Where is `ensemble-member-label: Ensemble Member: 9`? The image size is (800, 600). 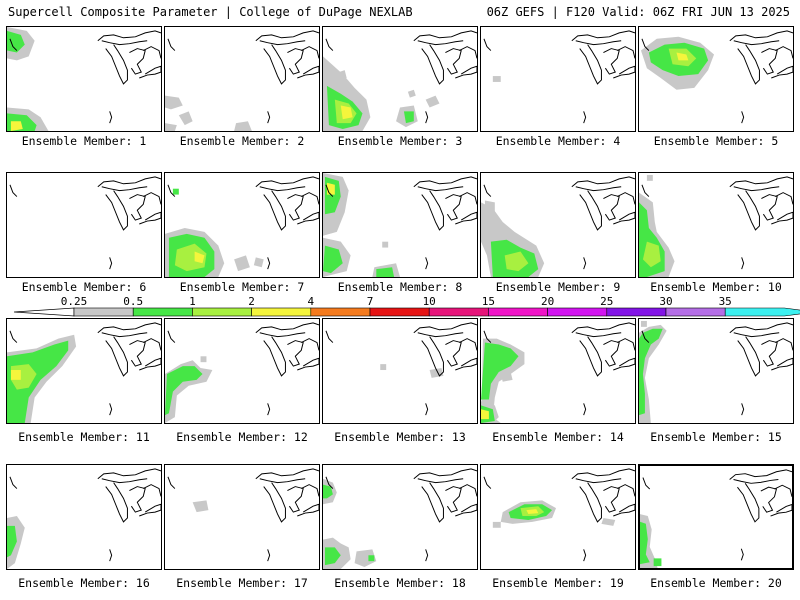
ensemble-member-label: Ensemble Member: 9 is located at coordinates (558, 287).